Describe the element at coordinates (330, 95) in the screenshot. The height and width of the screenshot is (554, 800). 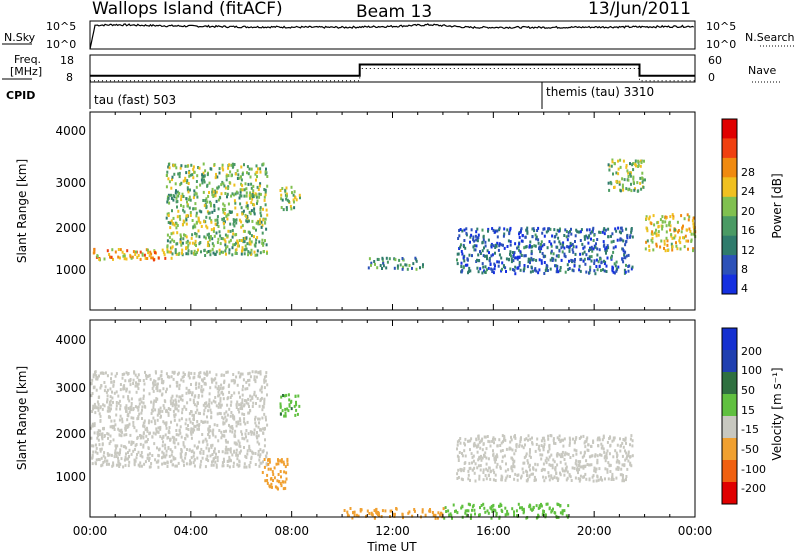
I see `cpid-panel: CPID tau (fast) 503 themis (tau) 3310` at that location.